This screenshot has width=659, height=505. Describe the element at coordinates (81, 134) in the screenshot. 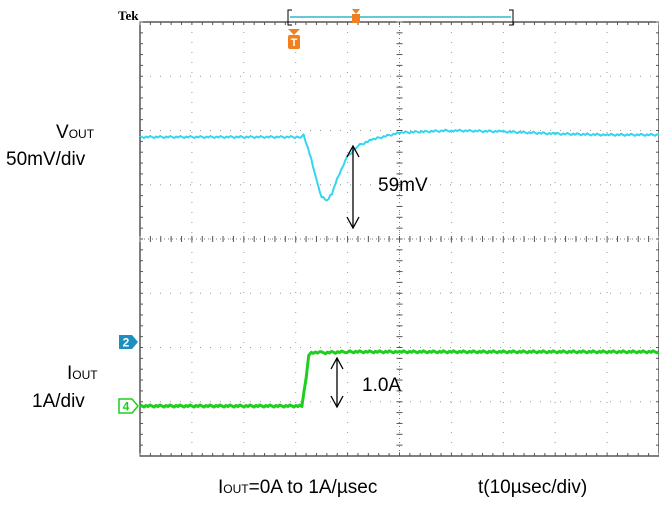

I see `vout-label-sub: OUT` at that location.